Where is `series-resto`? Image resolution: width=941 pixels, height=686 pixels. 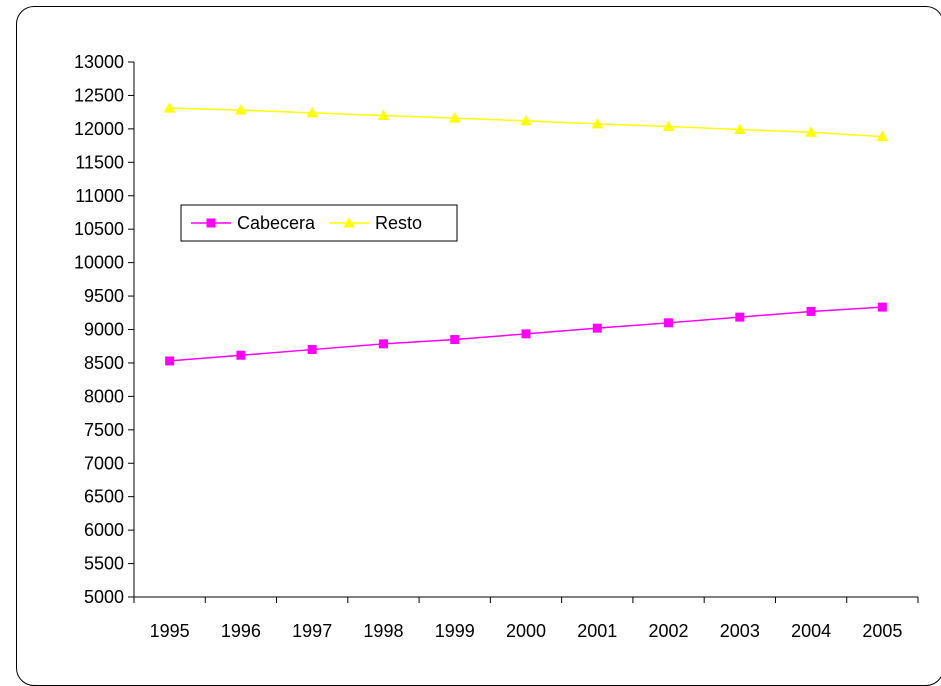
series-resto is located at coordinates (526, 122).